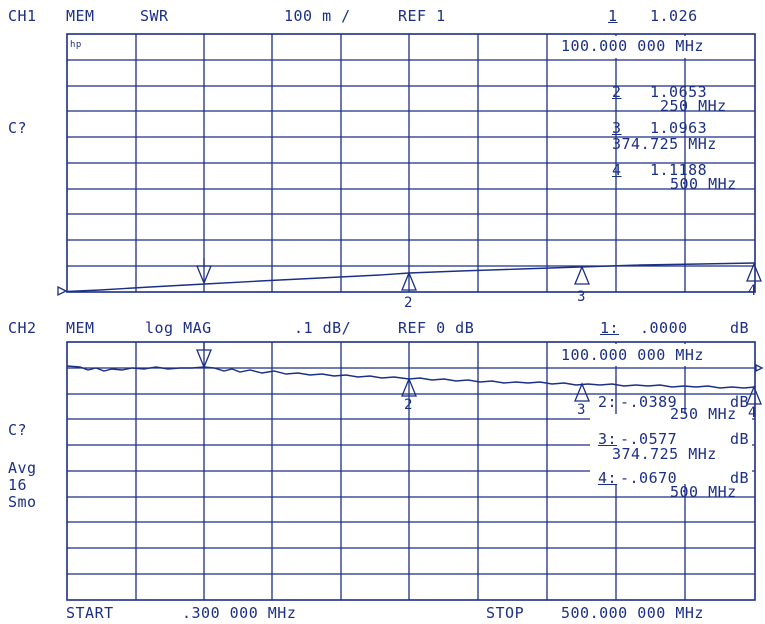 The width and height of the screenshot is (765, 624). What do you see at coordinates (679, 92) in the screenshot?
I see `ch1-marker2-value: 1.0653` at bounding box center [679, 92].